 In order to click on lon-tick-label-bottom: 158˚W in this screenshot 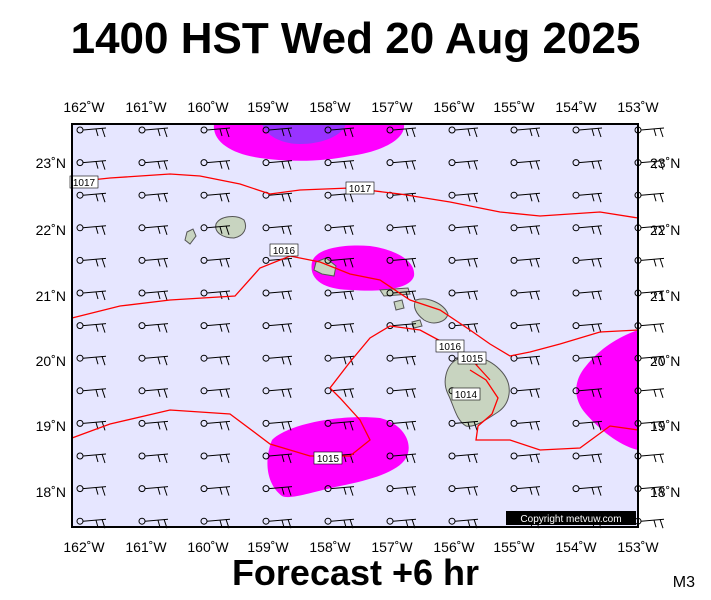, I will do `click(330, 547)`.